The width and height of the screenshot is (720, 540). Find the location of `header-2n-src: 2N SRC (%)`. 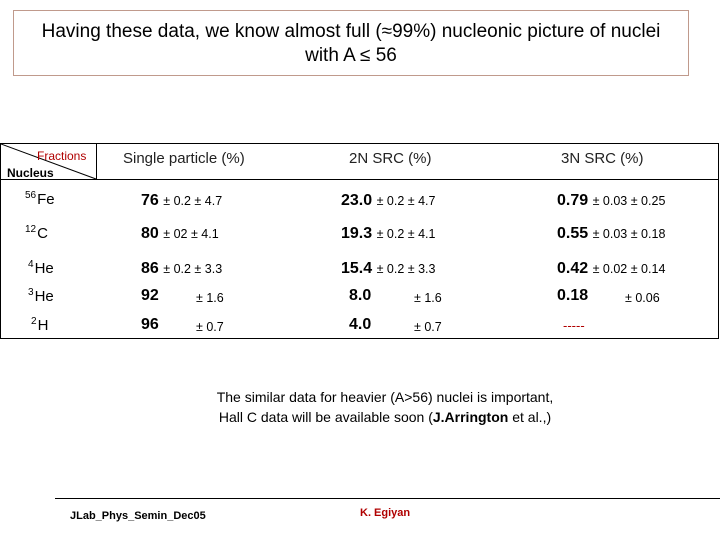

header-2n-src: 2N SRC (%) is located at coordinates (390, 158).